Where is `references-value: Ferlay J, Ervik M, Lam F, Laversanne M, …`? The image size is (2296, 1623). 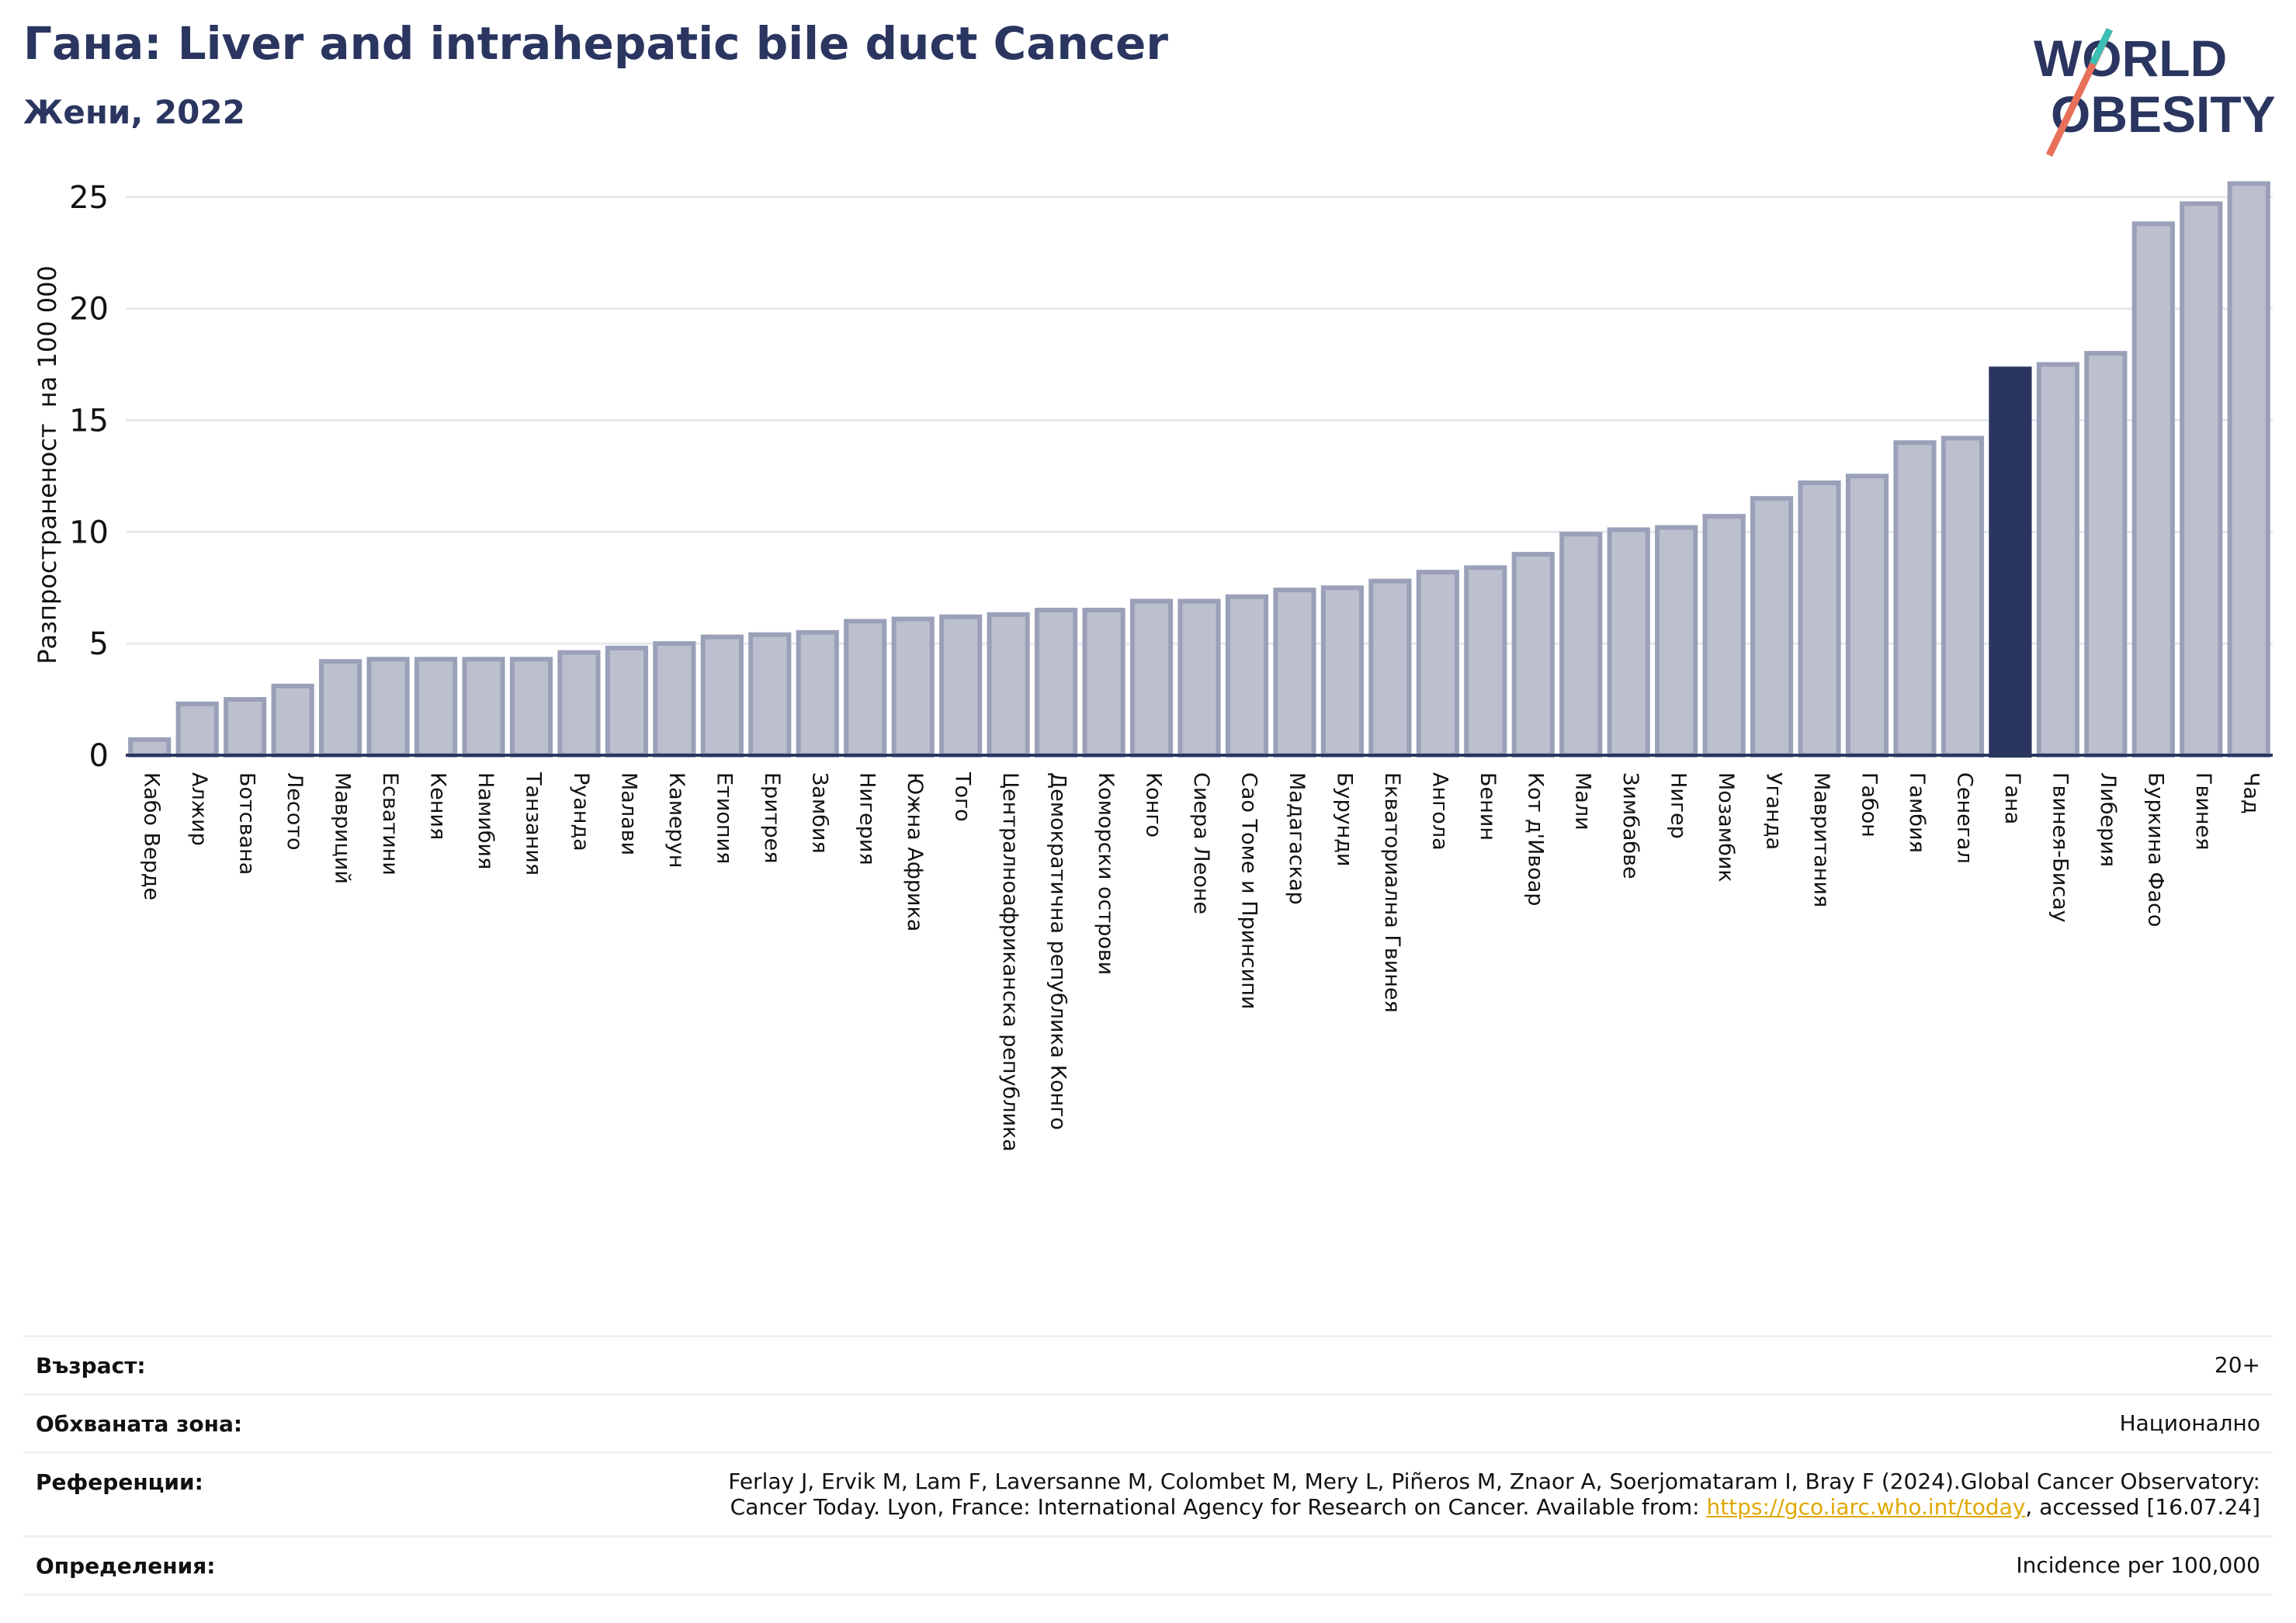
references-value: Ferlay J, Ervik M, Lam F, Laversanne M, … is located at coordinates (1148, 1494).